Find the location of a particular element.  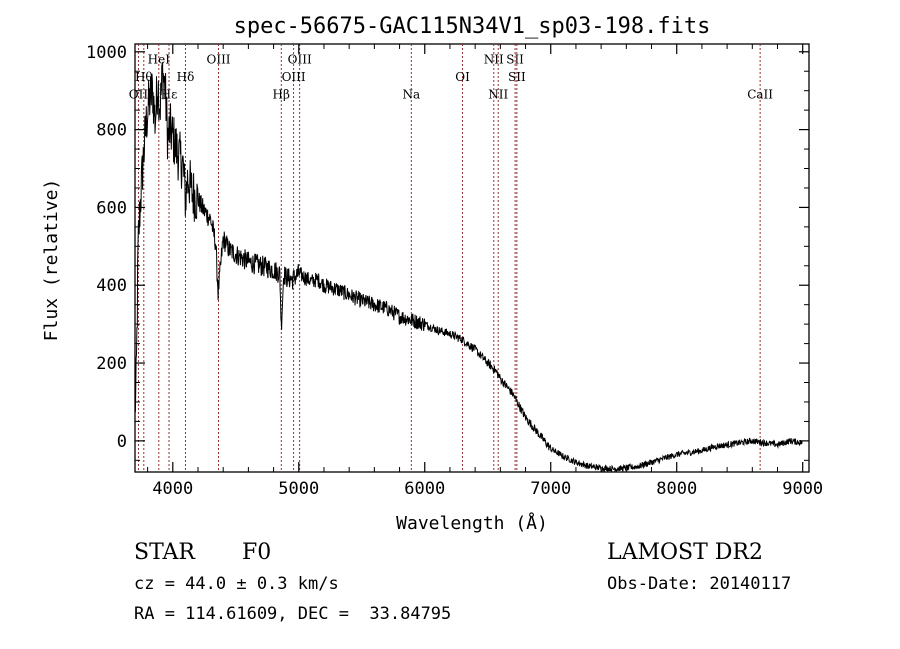

marker-label-9: Na is located at coordinates (411, 94).